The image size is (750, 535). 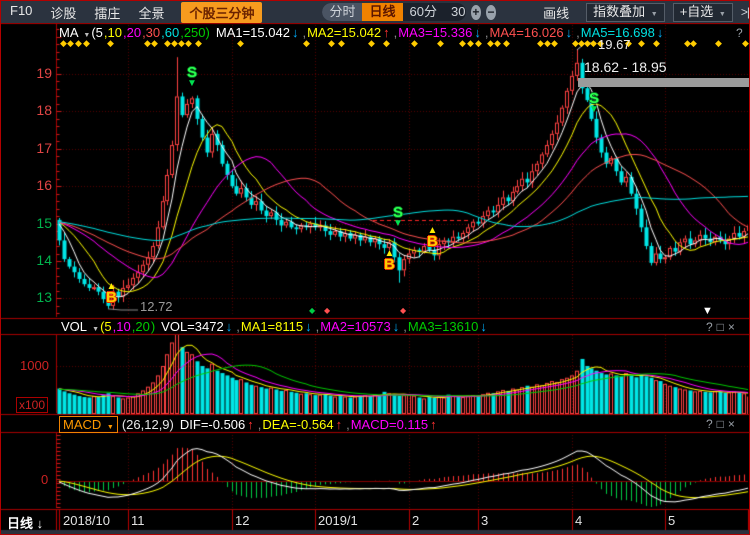 What do you see at coordinates (672, 520) in the screenshot?
I see `x-axis-label: 5` at bounding box center [672, 520].